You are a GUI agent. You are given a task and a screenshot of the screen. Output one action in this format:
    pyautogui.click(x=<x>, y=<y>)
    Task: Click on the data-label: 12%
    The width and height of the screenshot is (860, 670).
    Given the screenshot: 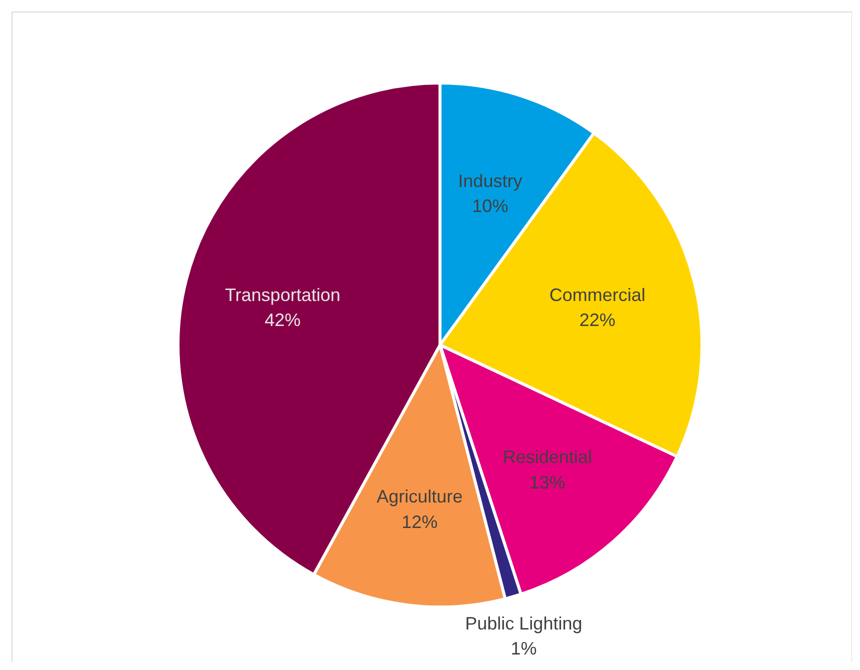 What is the action you would take?
    pyautogui.click(x=420, y=522)
    